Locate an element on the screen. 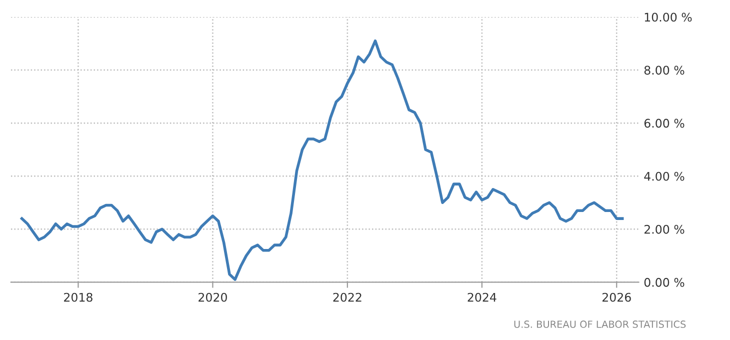 Image resolution: width=730 pixels, height=340 pixels. y-tick-label: 8.00 % is located at coordinates (664, 70).